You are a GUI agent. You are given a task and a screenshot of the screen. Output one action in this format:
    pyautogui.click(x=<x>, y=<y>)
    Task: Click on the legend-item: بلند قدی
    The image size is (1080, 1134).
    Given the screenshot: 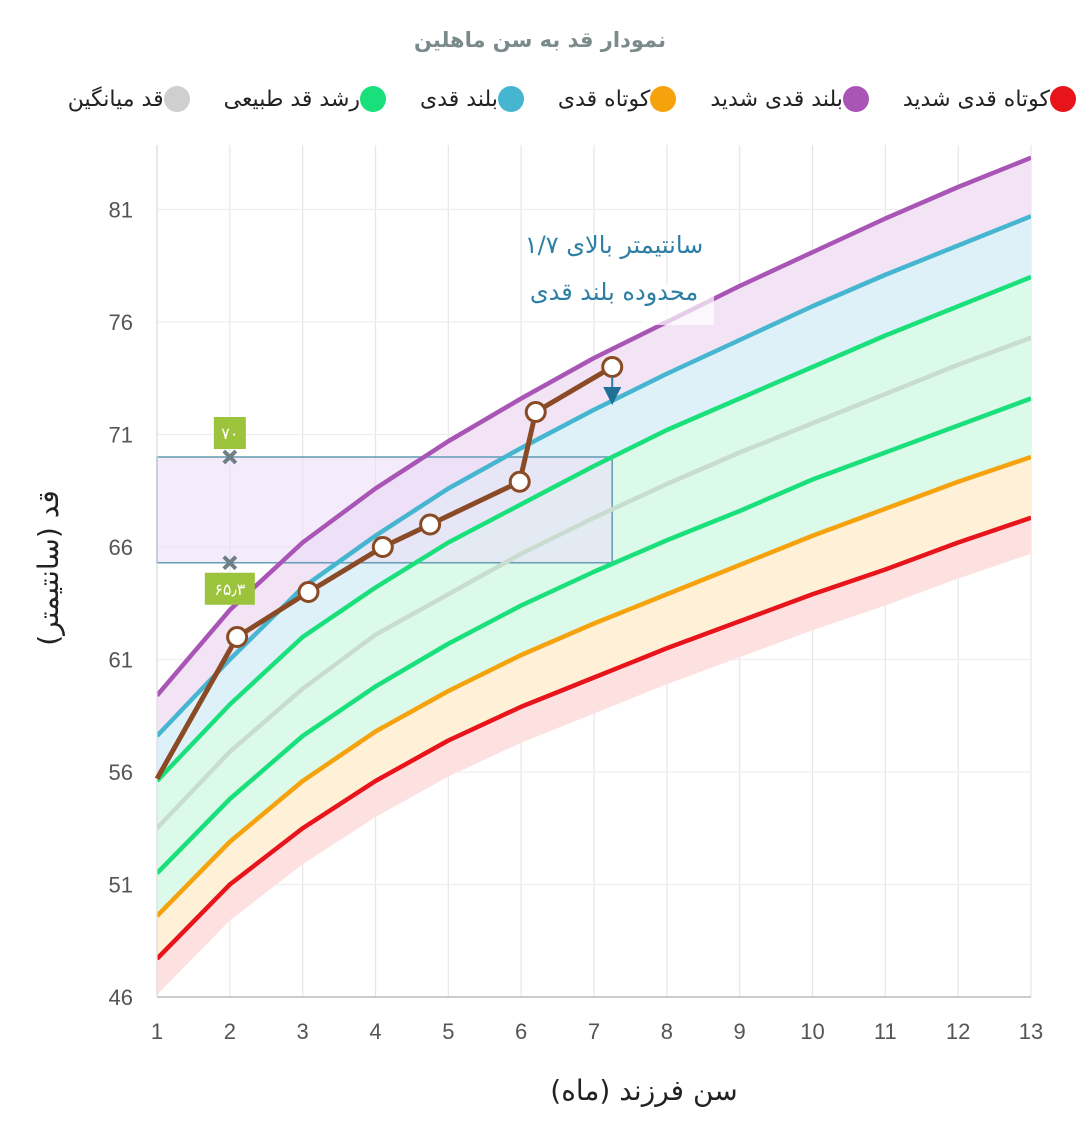 What is the action you would take?
    pyautogui.click(x=476, y=99)
    